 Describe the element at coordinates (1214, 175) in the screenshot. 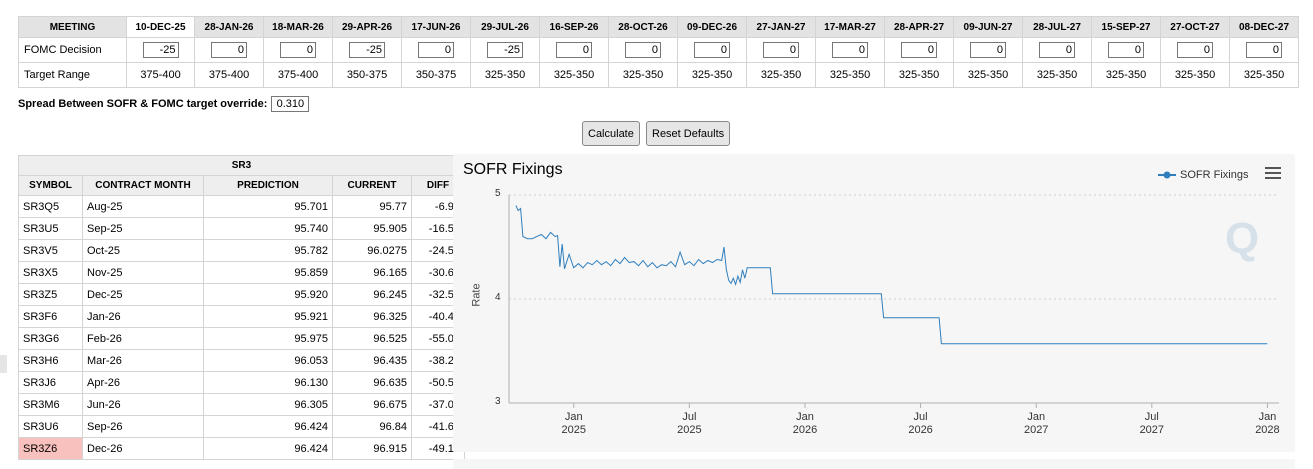

I see `legend-label: SOFR Fixings` at that location.